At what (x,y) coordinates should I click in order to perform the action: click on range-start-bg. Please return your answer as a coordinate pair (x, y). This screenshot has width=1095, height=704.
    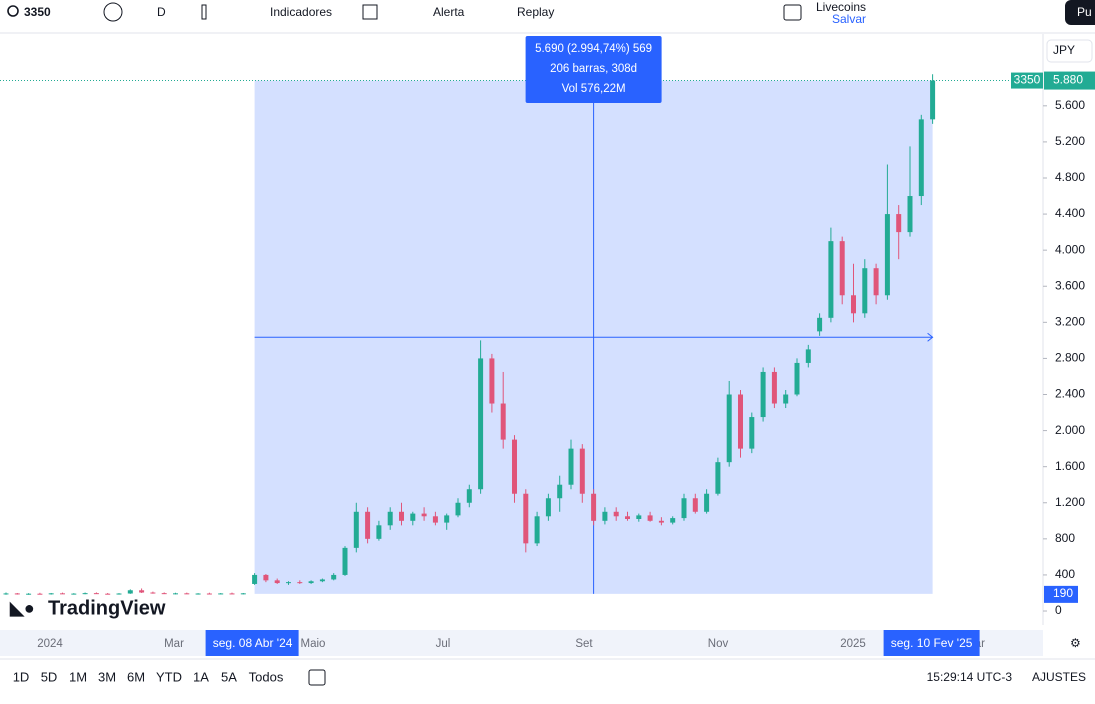
    Looking at the image, I should click on (252, 643).